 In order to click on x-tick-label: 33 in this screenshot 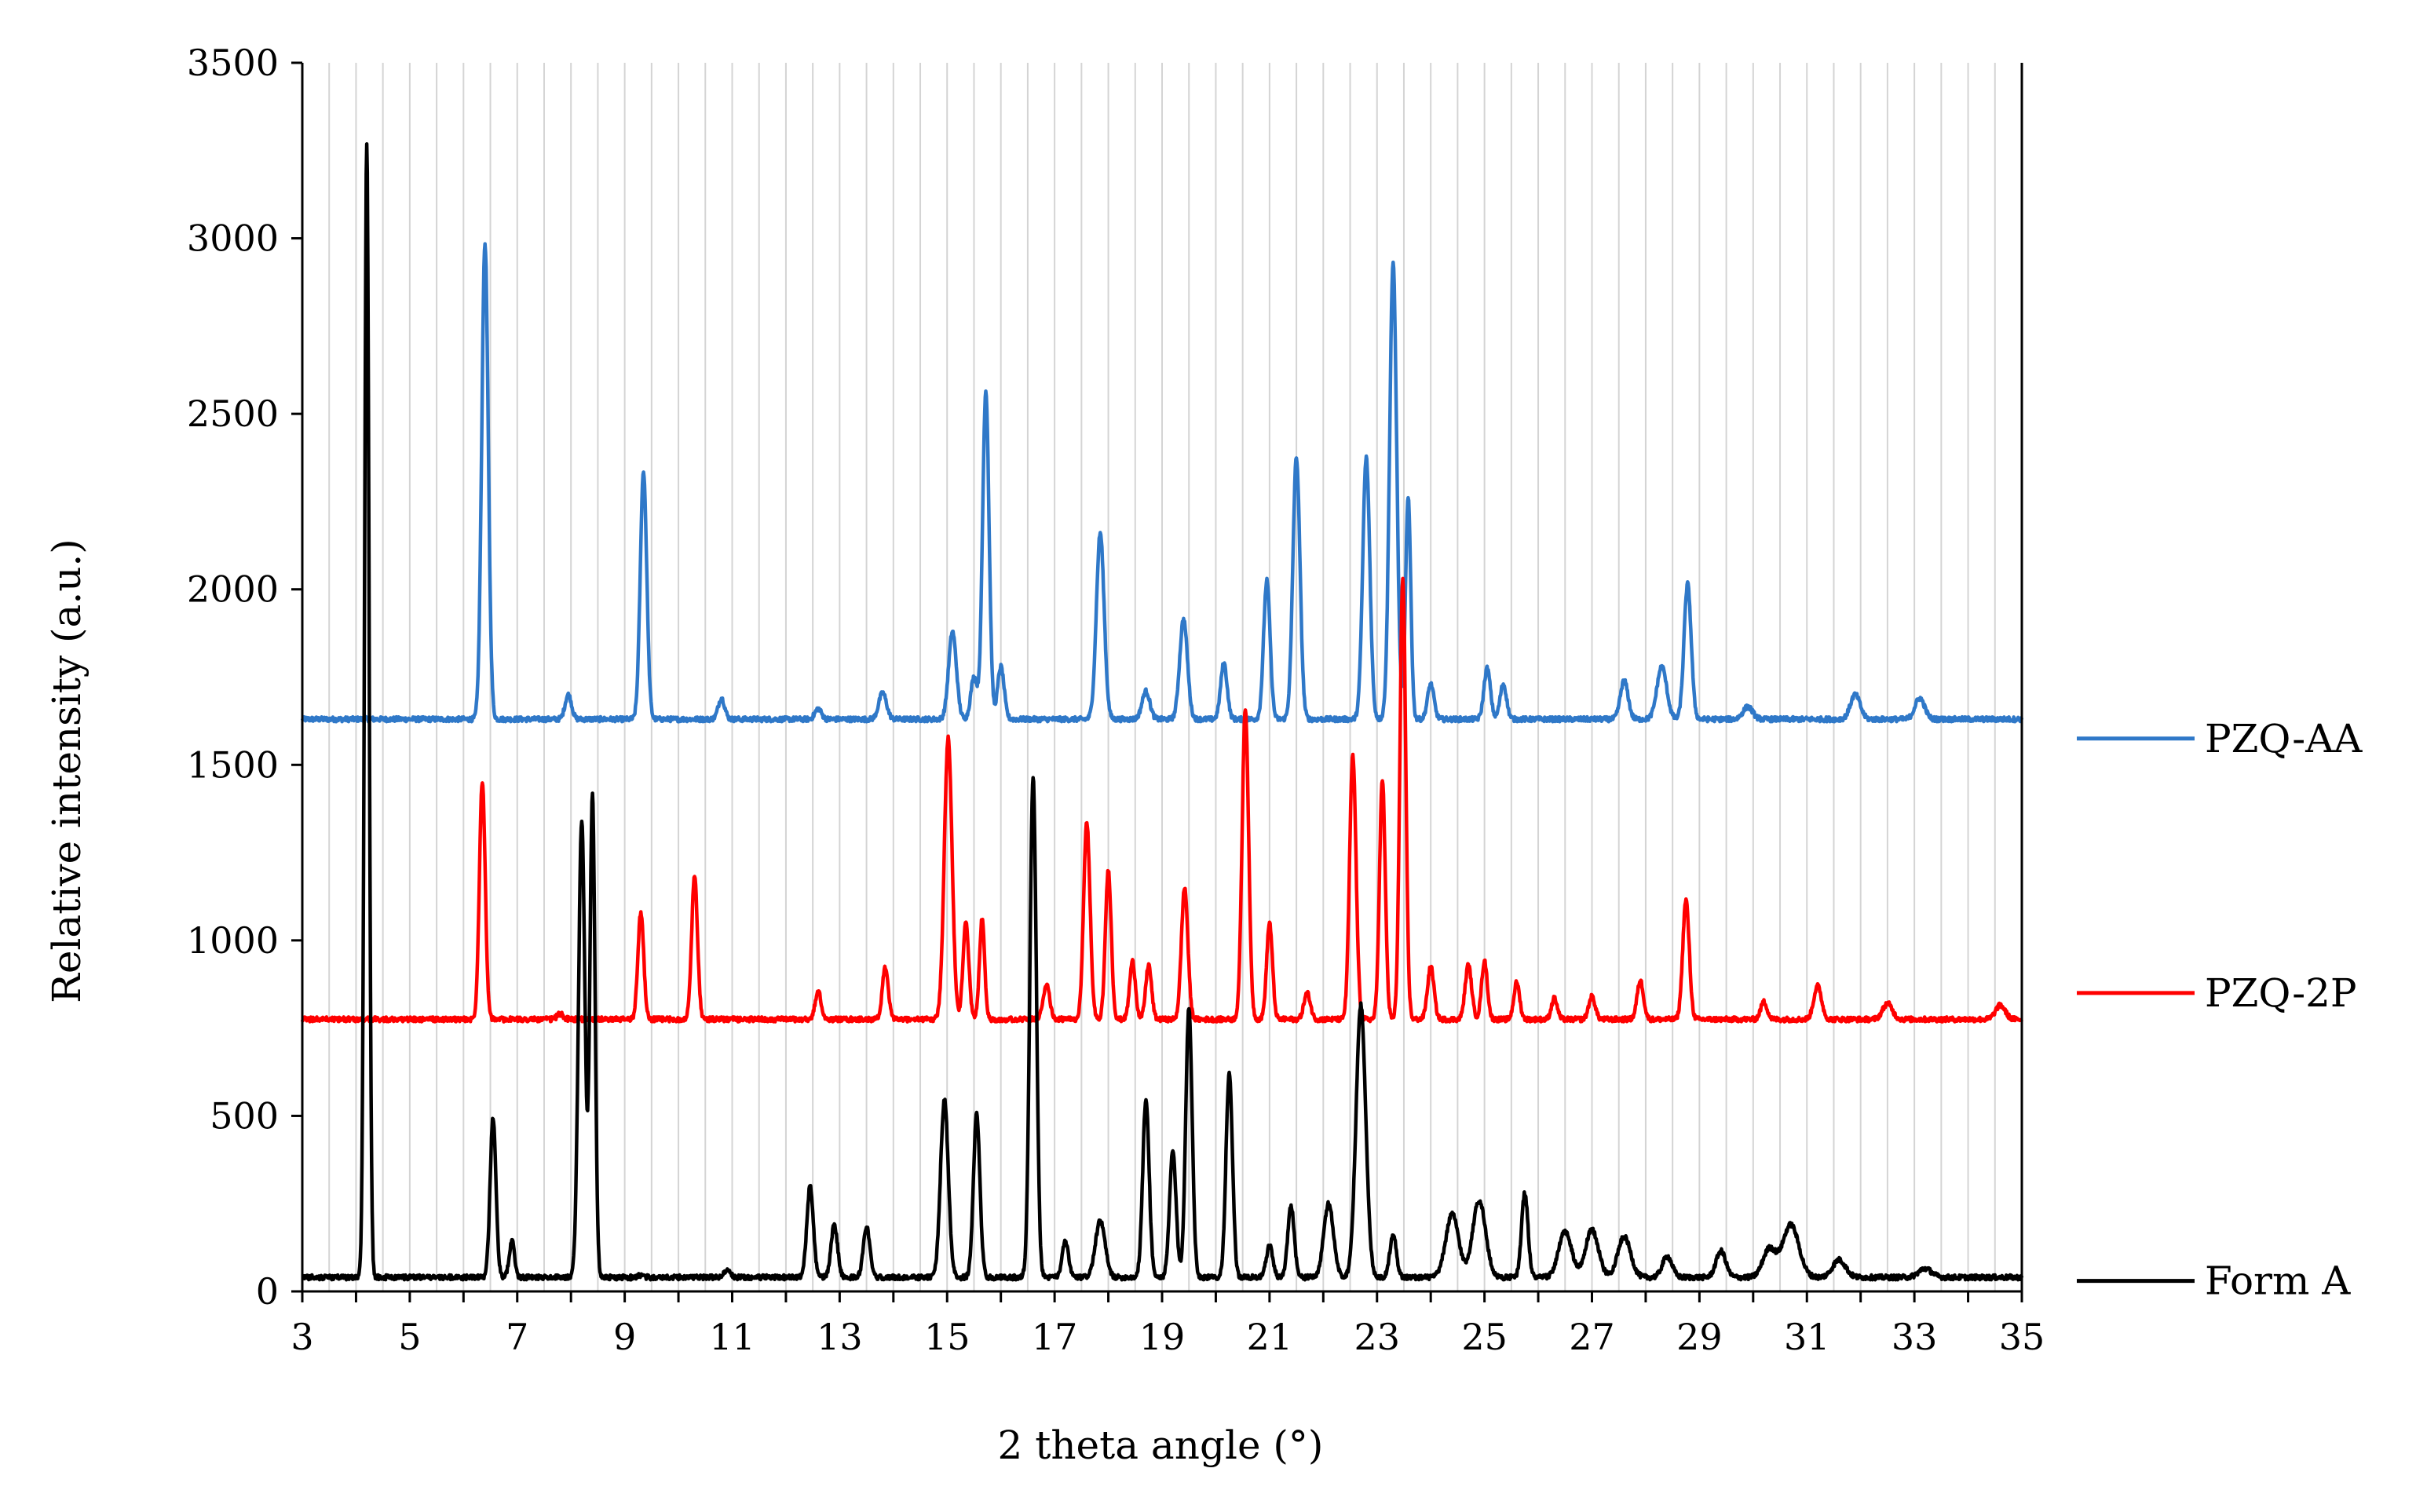, I will do `click(1915, 1337)`.